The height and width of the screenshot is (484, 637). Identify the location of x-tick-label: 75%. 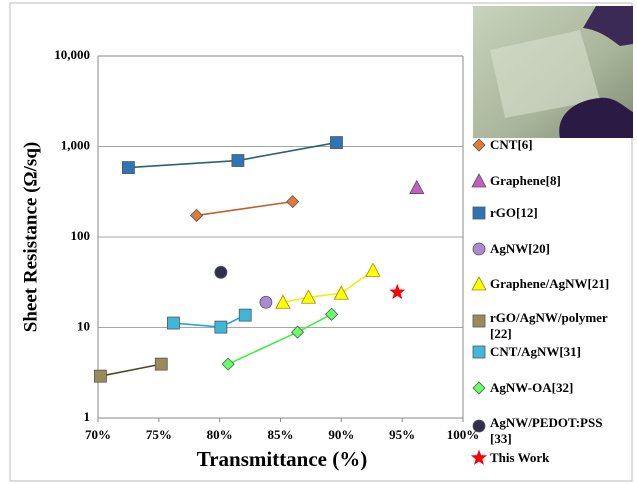
(159, 434).